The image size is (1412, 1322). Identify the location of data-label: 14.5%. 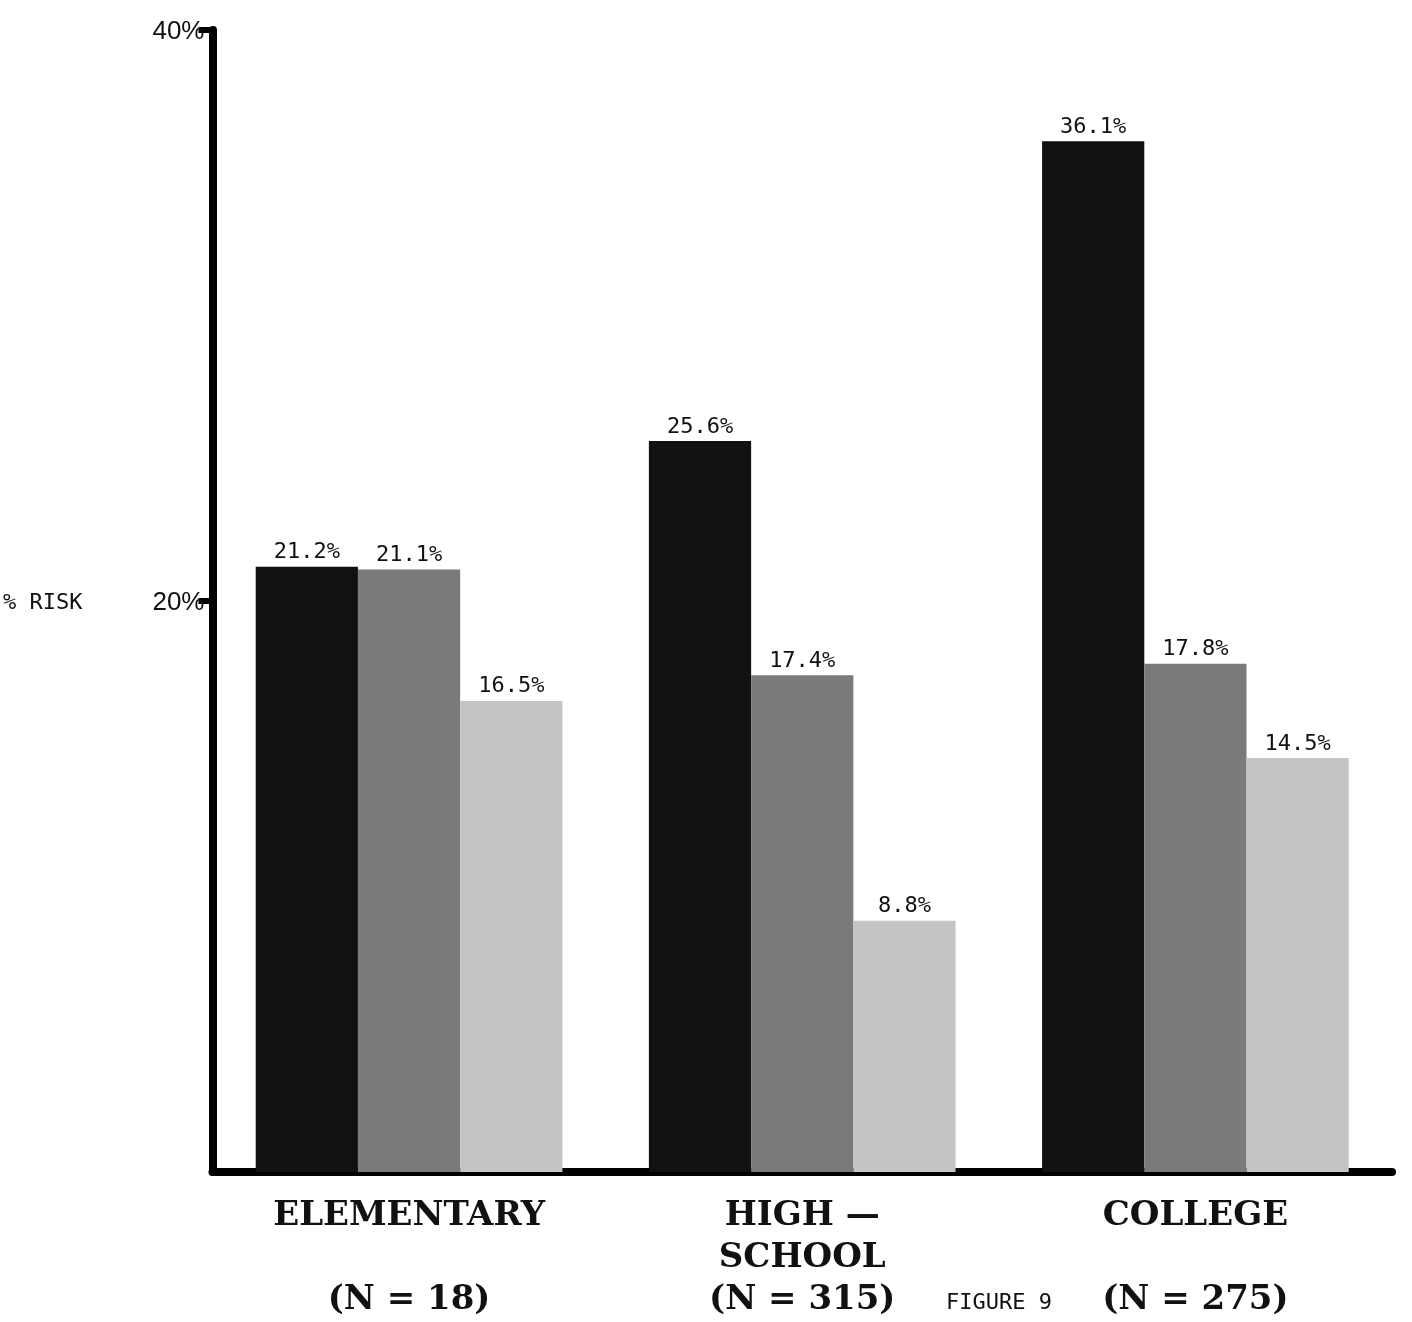
(1297, 742).